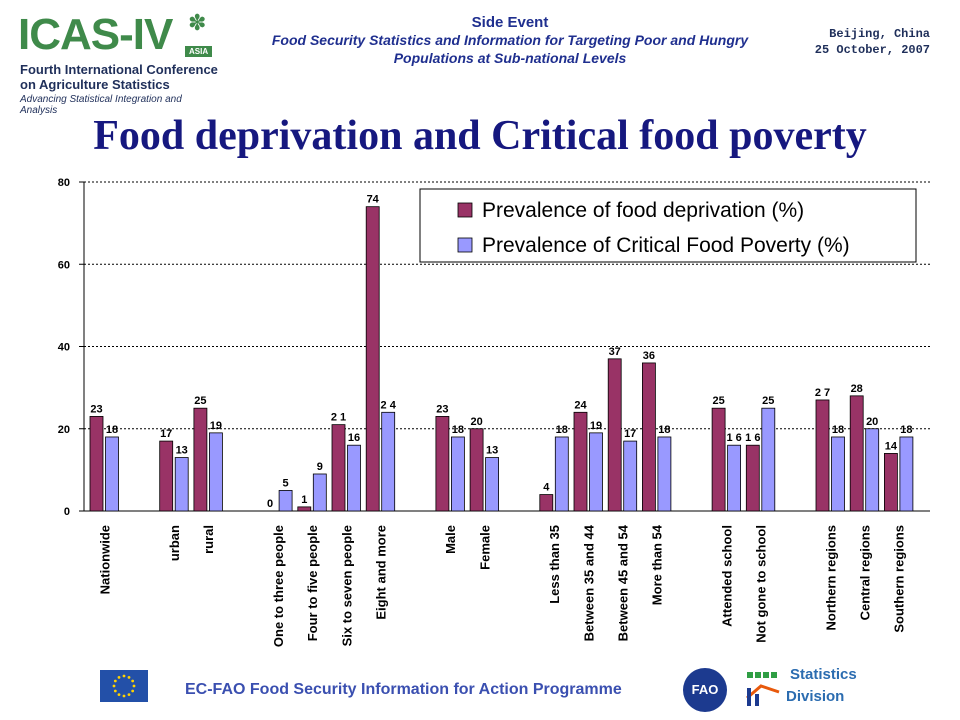  I want to click on division-label: Division, so click(815, 696).